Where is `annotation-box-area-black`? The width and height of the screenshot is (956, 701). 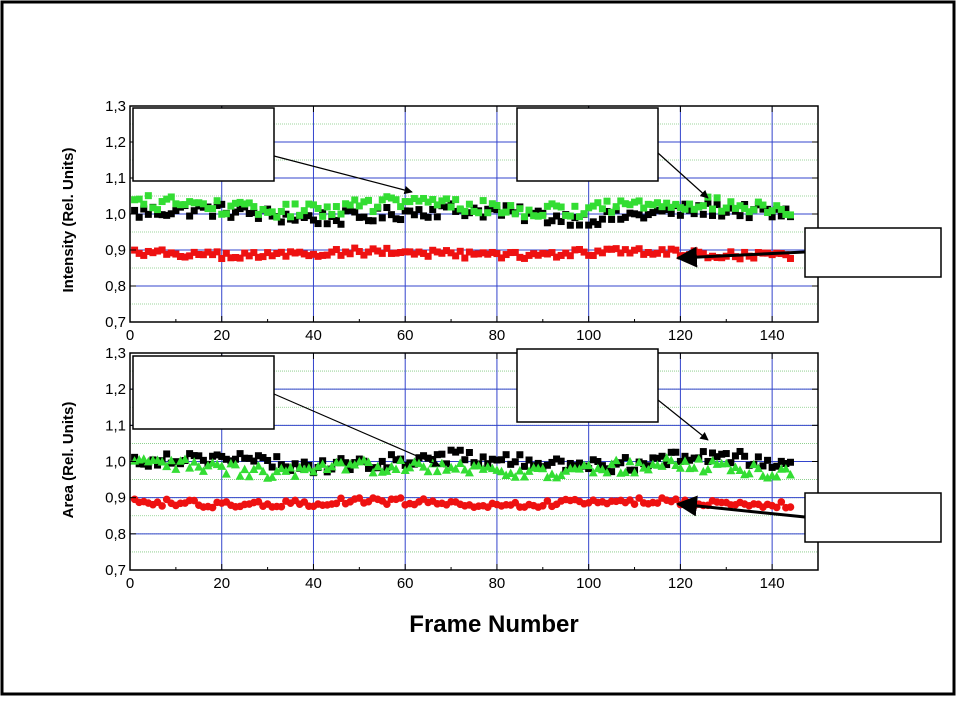 annotation-box-area-black is located at coordinates (587, 385).